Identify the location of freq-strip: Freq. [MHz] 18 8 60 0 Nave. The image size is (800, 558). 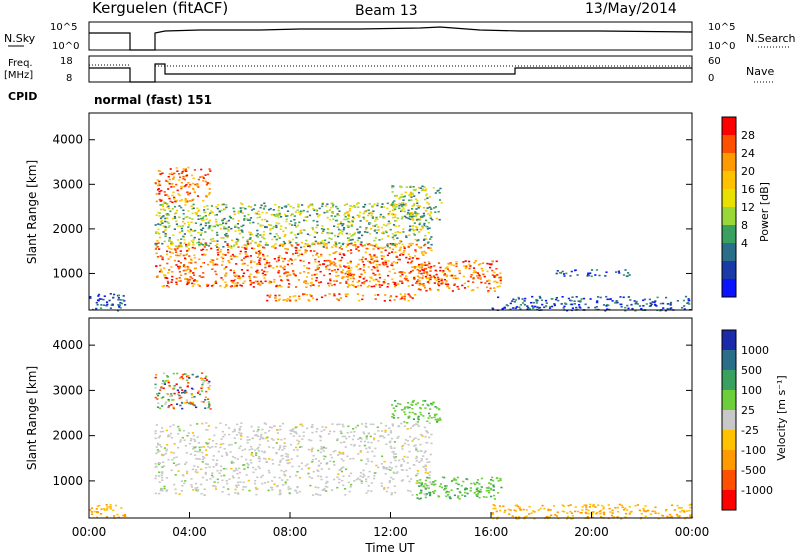
(389, 69).